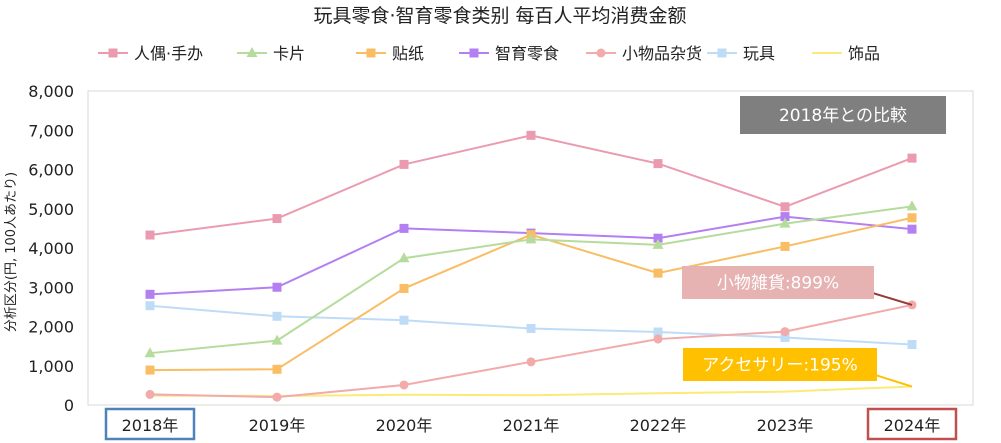 This screenshot has width=1001, height=443. Describe the element at coordinates (51, 366) in the screenshot. I see `y-tick-label: 1,000` at that location.